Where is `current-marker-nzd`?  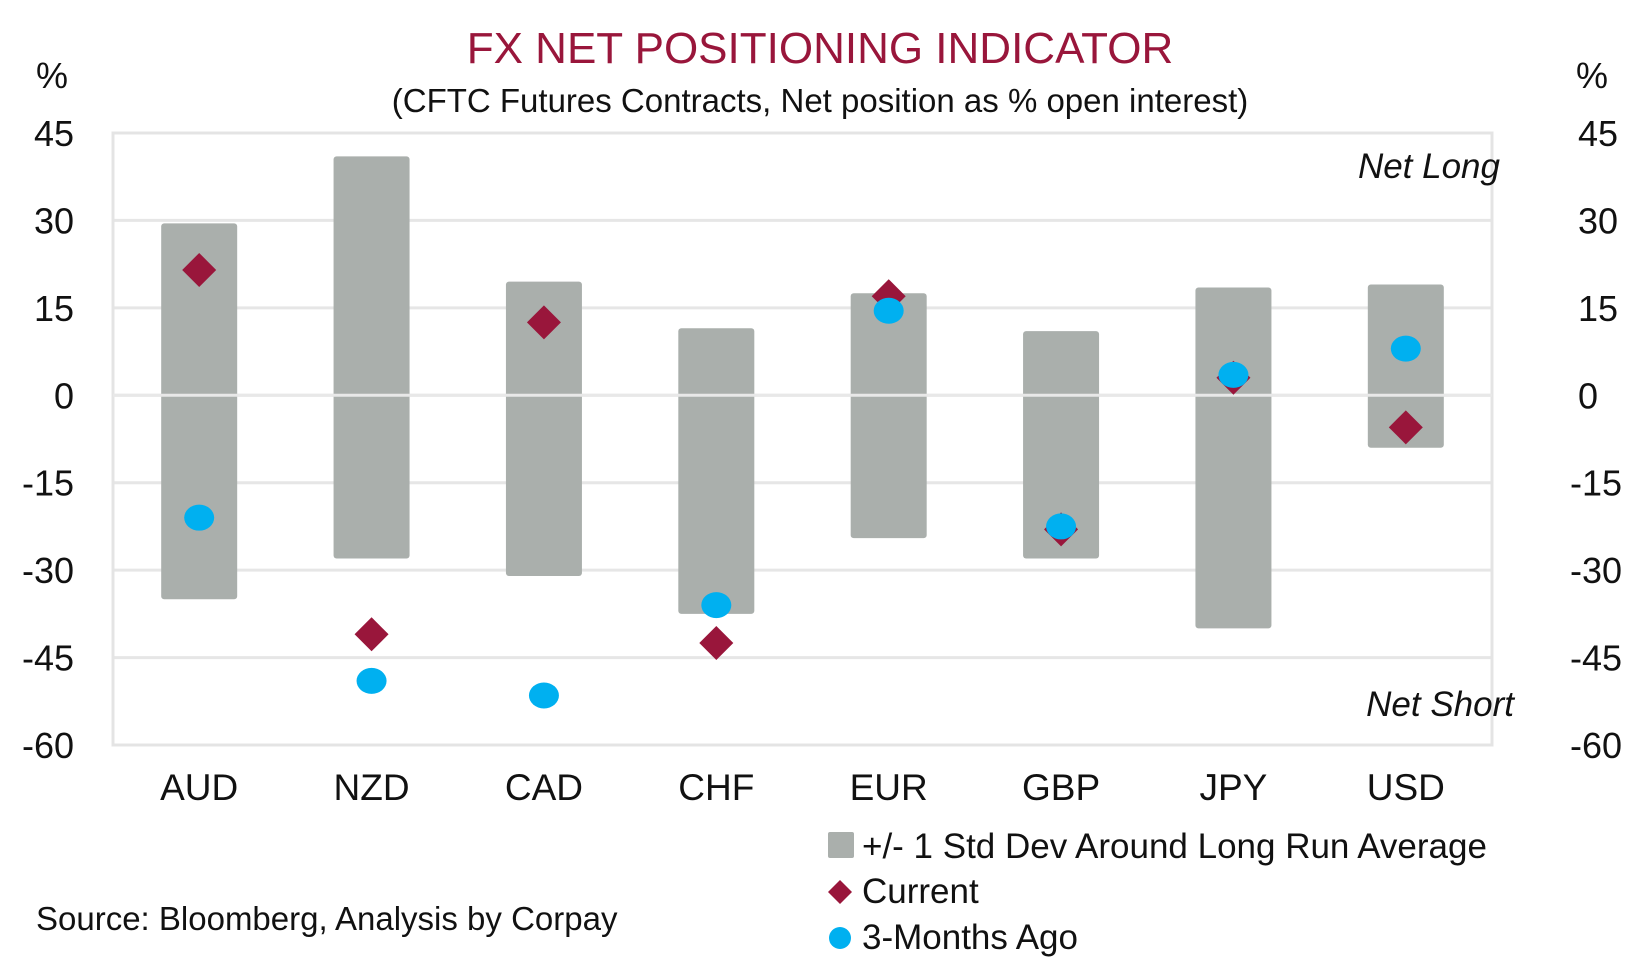 current-marker-nzd is located at coordinates (371, 634).